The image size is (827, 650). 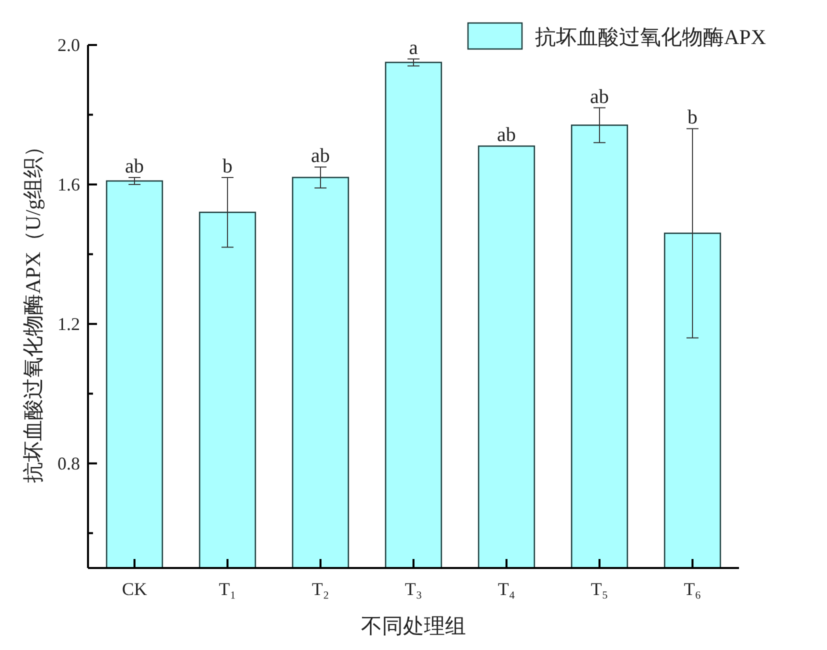 I want to click on x-axis-title: 不同处理组, so click(x=413, y=626).